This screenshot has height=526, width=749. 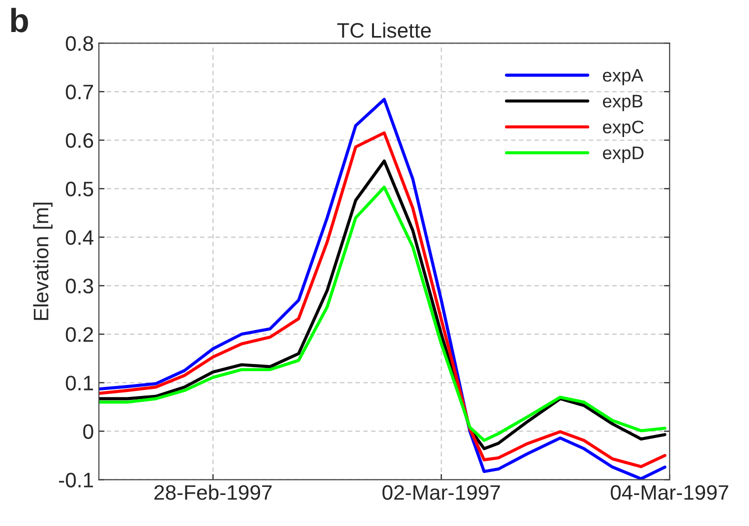 I want to click on y-tick-label: -0.1, so click(x=76, y=480).